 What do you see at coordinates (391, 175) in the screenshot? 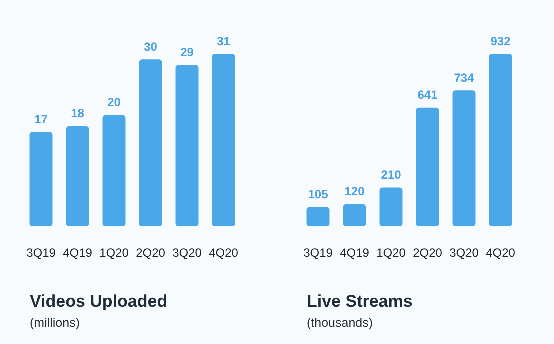
I see `data-label: 210` at bounding box center [391, 175].